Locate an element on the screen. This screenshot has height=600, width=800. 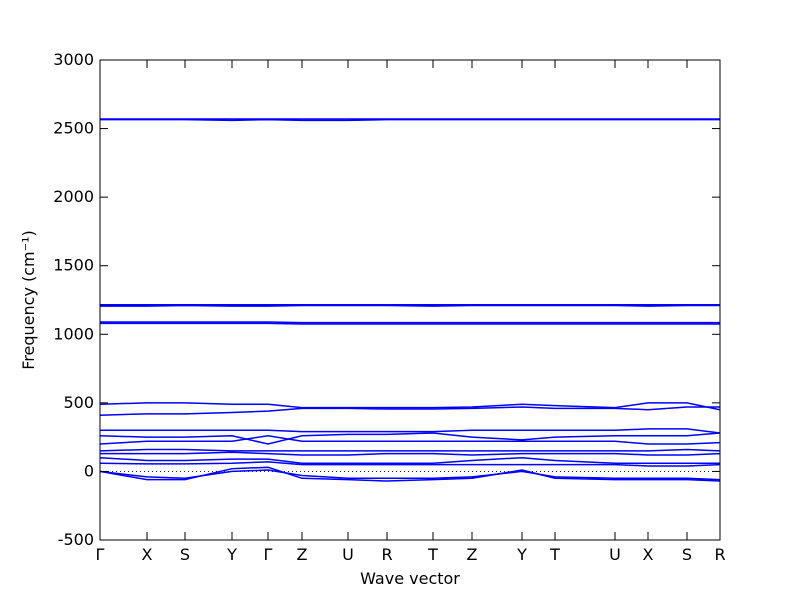
y-tick-label: 500 is located at coordinates (78, 402).